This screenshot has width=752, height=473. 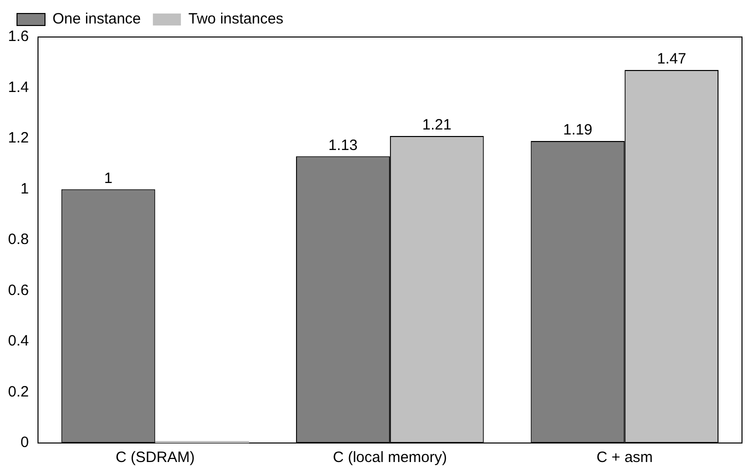 I want to click on y-tick-label: 0.6, so click(x=18, y=290).